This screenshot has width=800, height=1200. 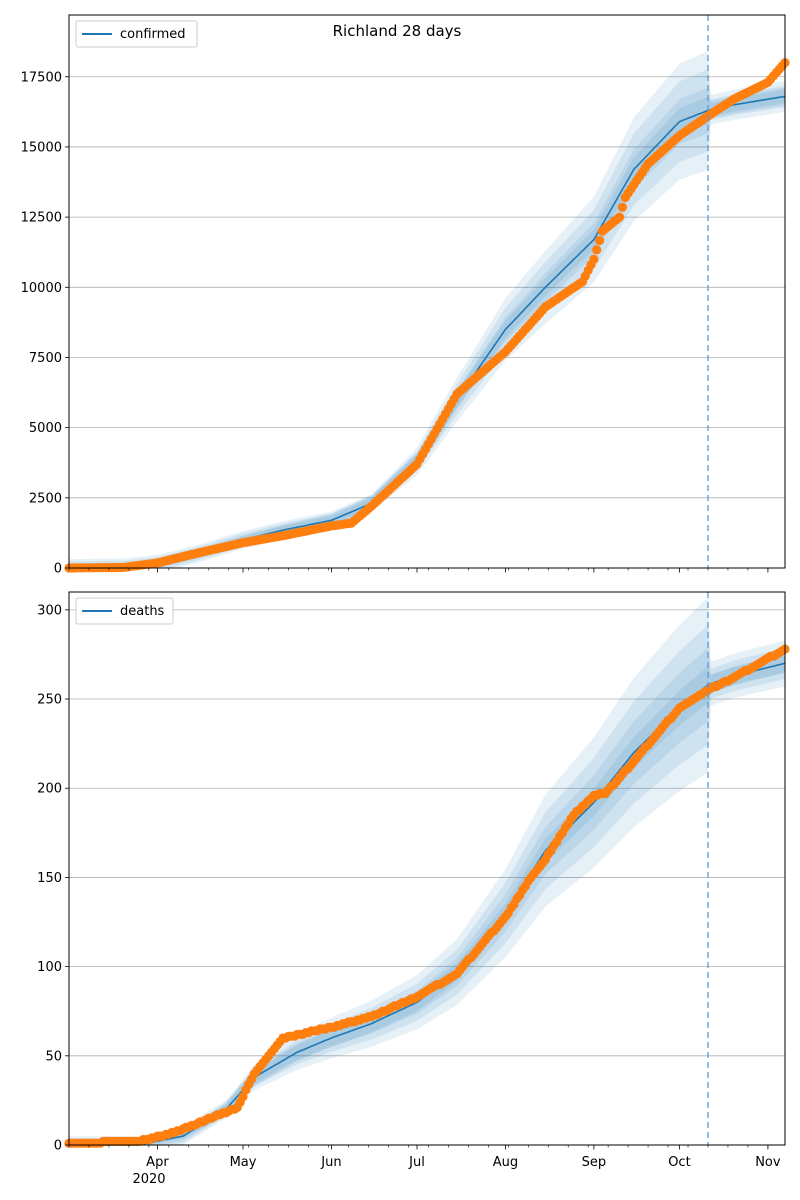 I want to click on confirmed-y-tick-label: 15000, so click(x=41, y=147).